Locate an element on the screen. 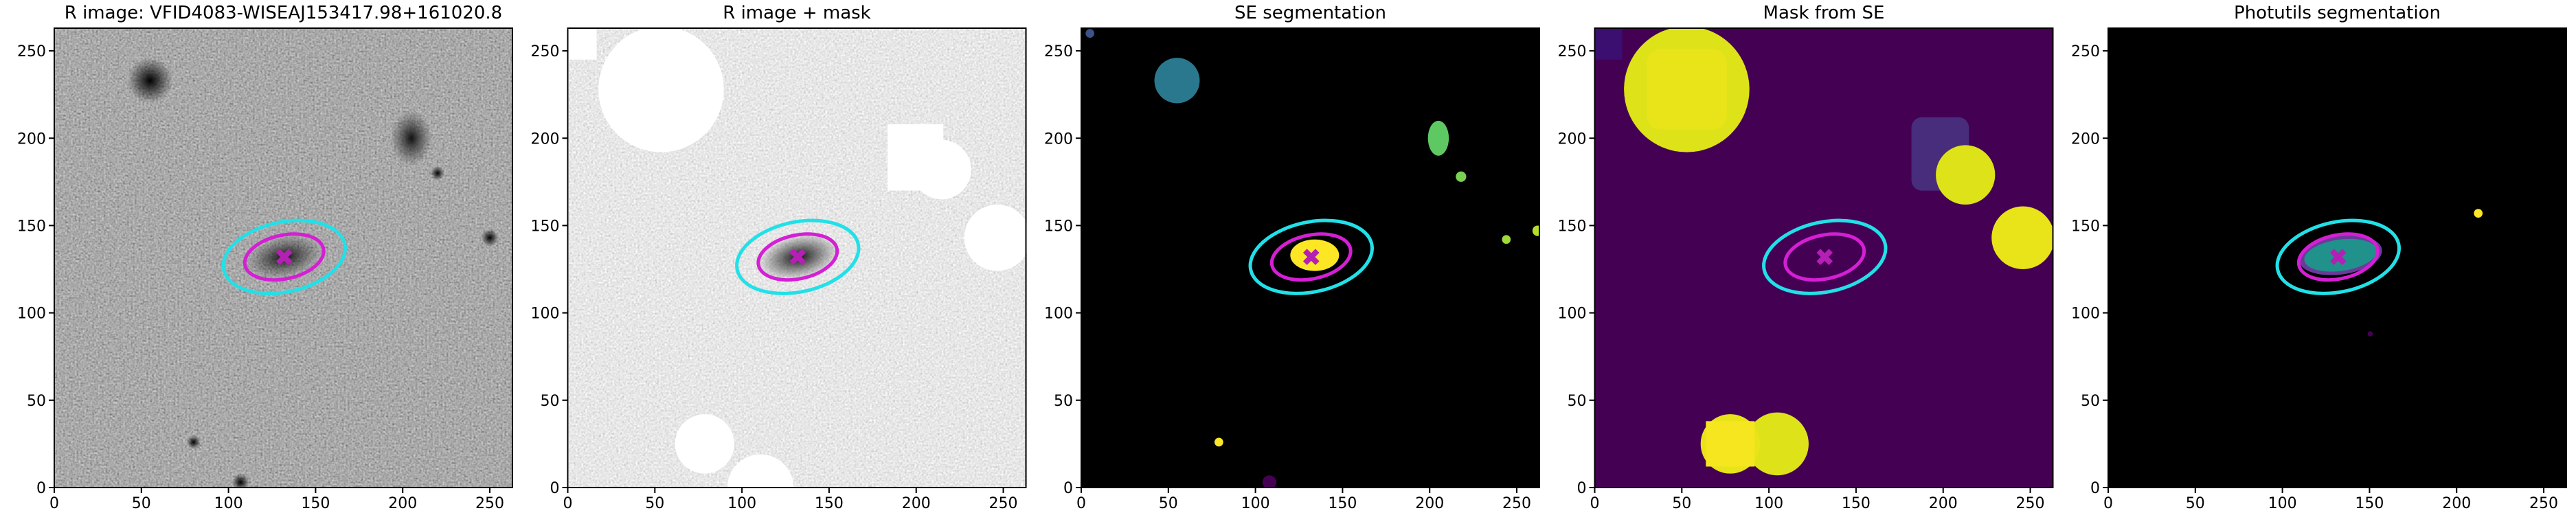  panel-title: SE segmentation is located at coordinates (1310, 13).